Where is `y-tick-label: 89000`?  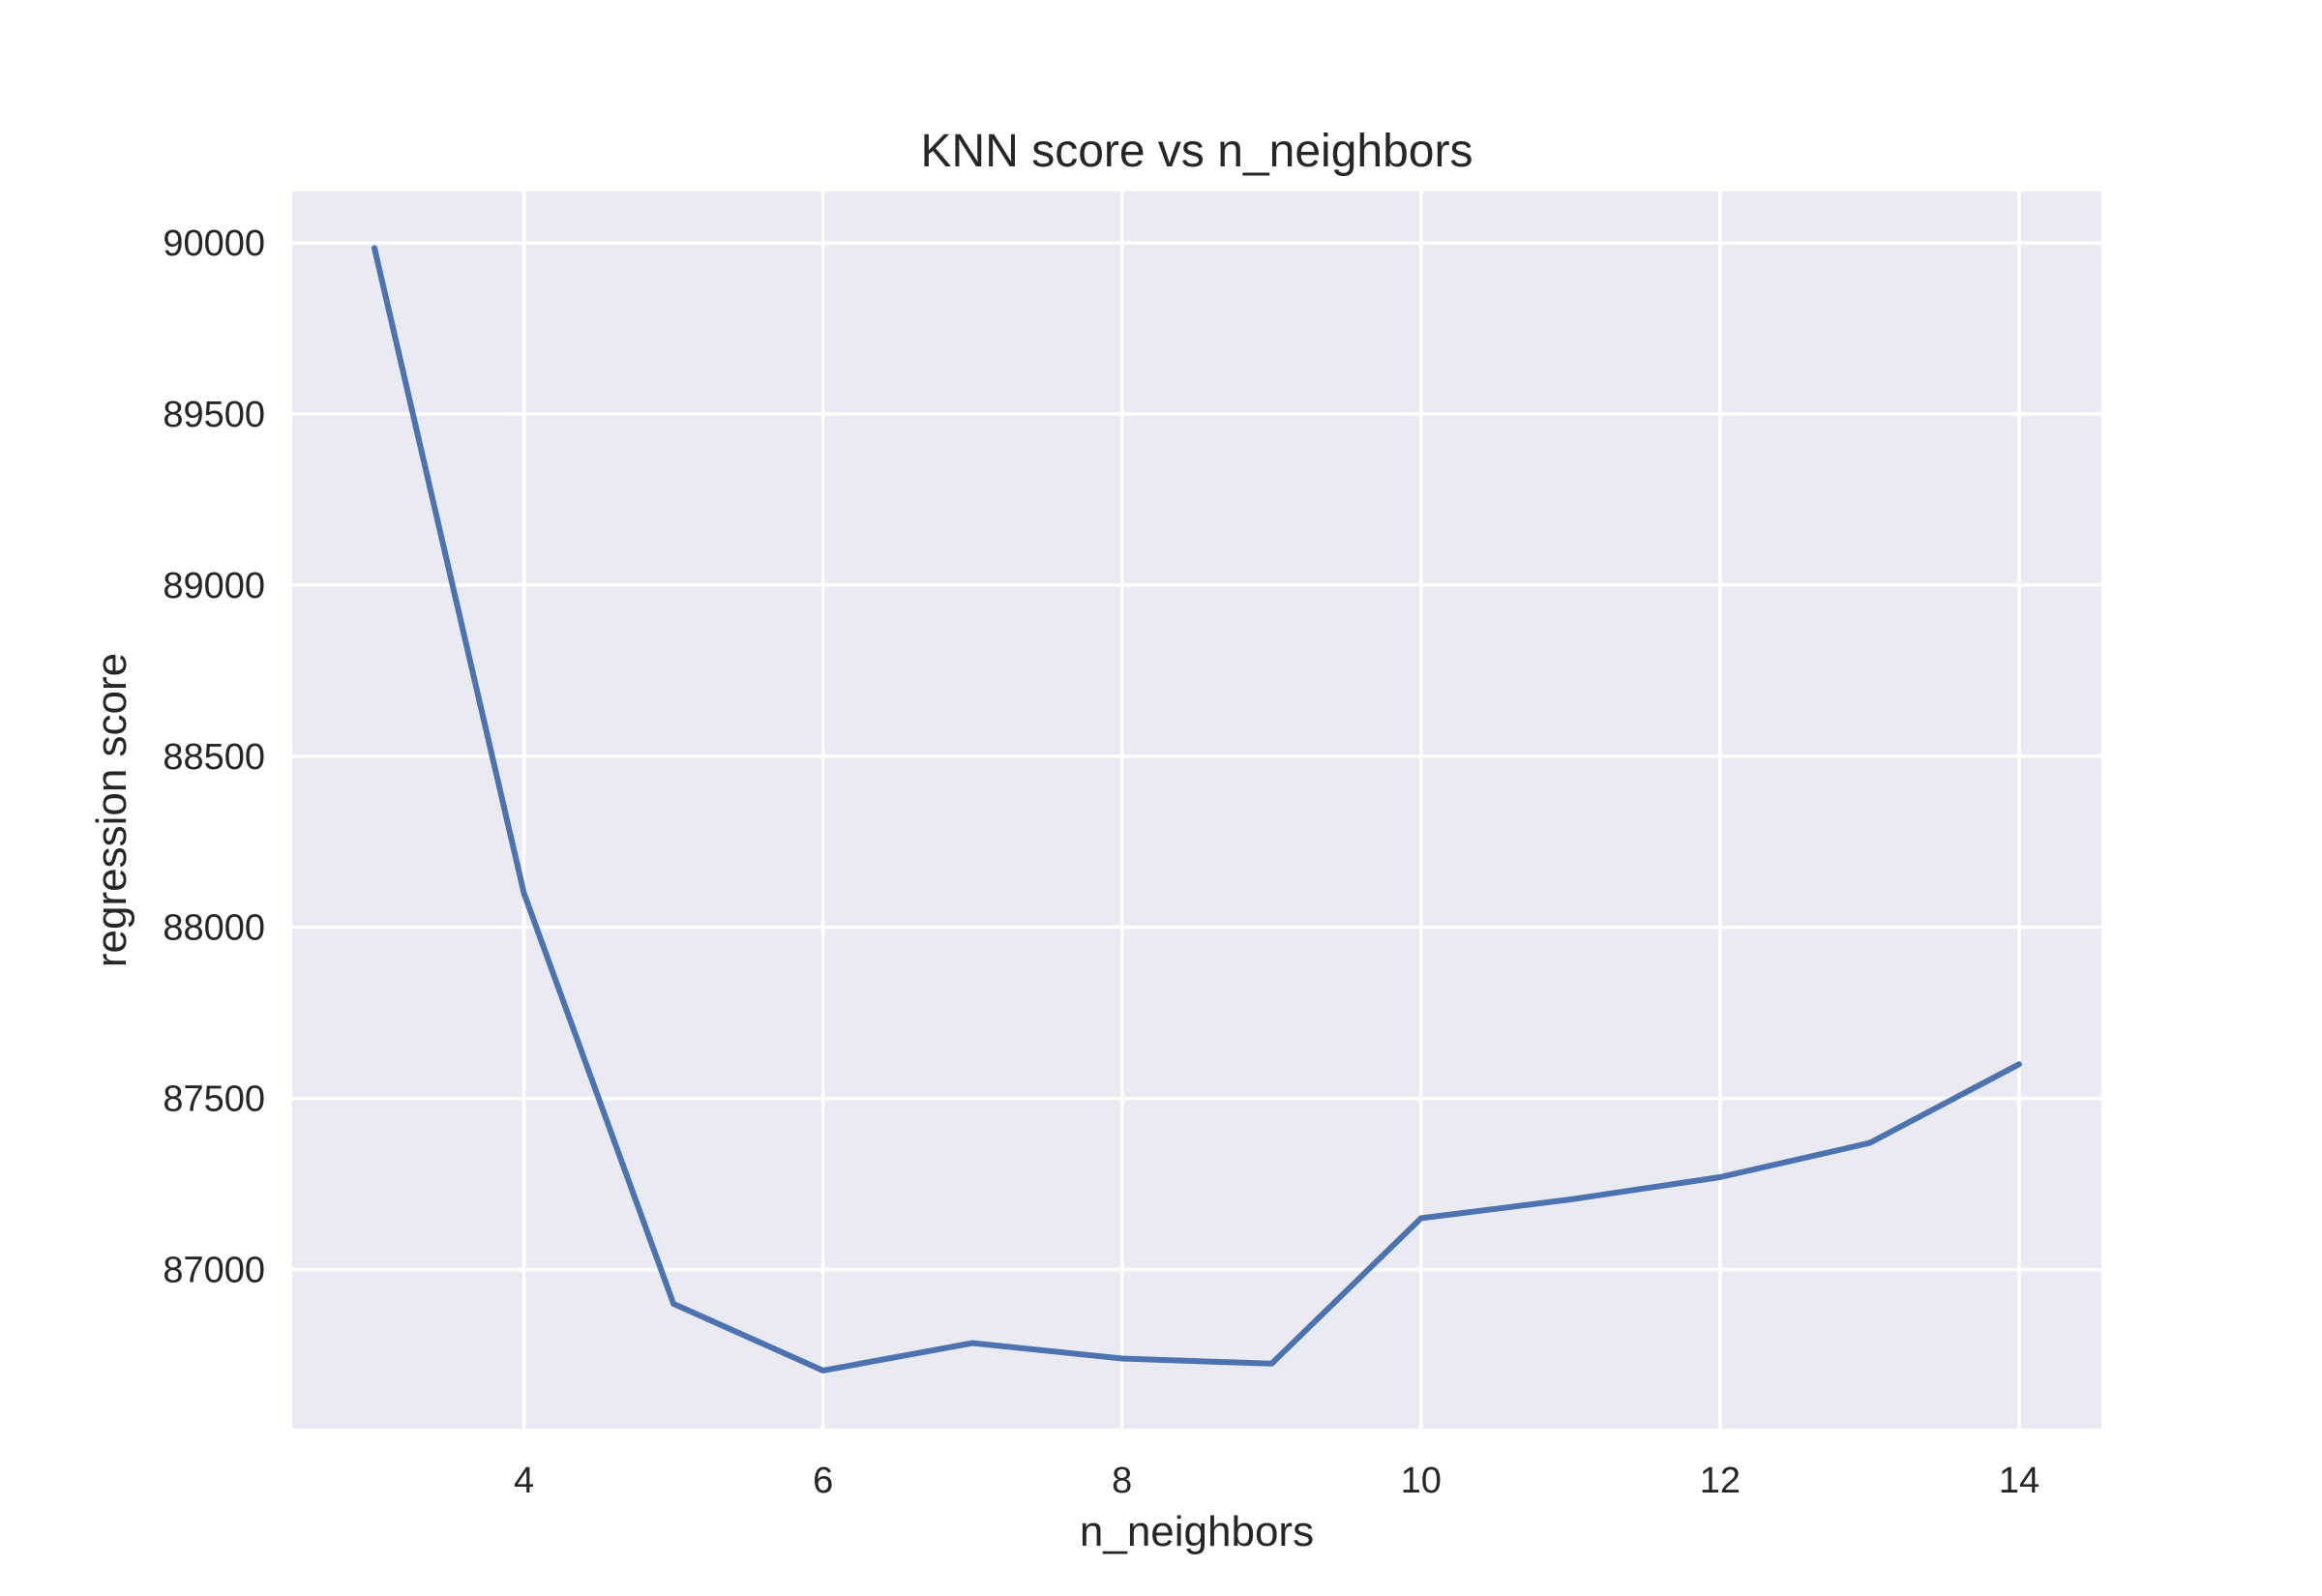
y-tick-label: 89000 is located at coordinates (214, 586).